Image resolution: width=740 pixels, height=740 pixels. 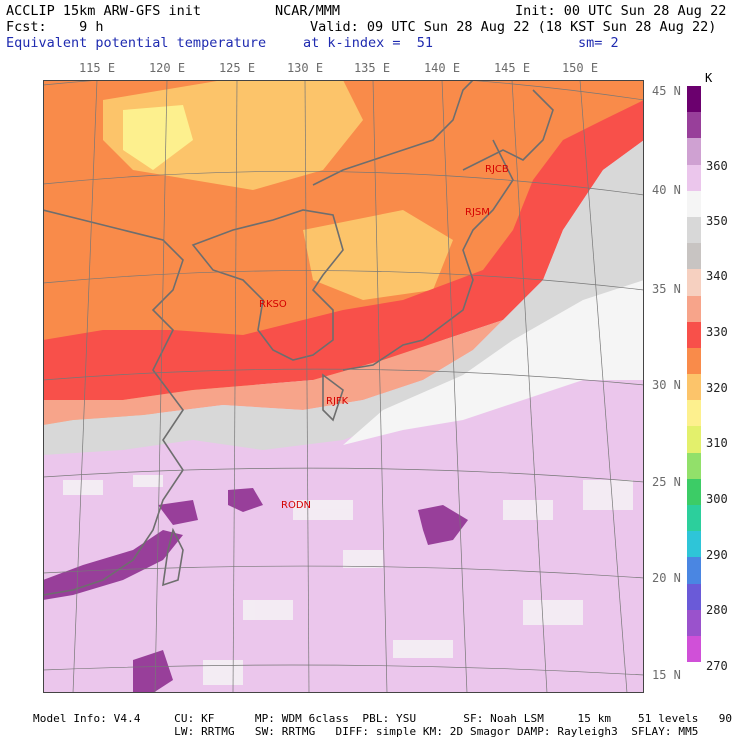 What do you see at coordinates (666, 578) in the screenshot?
I see `lat-label-20: 20 N` at bounding box center [666, 578].